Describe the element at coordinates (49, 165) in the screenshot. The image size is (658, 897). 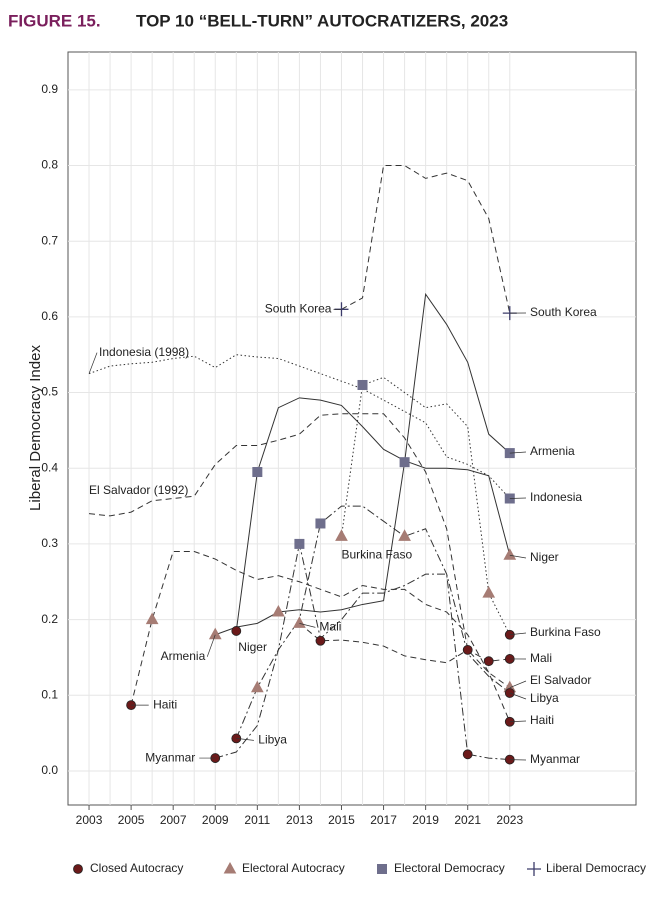
I see `y-tick-label: 0.8` at that location.